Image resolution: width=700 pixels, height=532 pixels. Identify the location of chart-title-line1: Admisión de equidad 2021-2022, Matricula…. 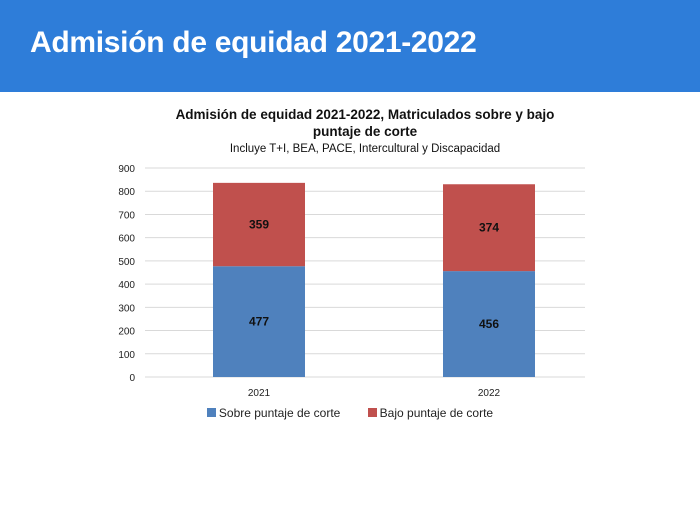
(365, 114).